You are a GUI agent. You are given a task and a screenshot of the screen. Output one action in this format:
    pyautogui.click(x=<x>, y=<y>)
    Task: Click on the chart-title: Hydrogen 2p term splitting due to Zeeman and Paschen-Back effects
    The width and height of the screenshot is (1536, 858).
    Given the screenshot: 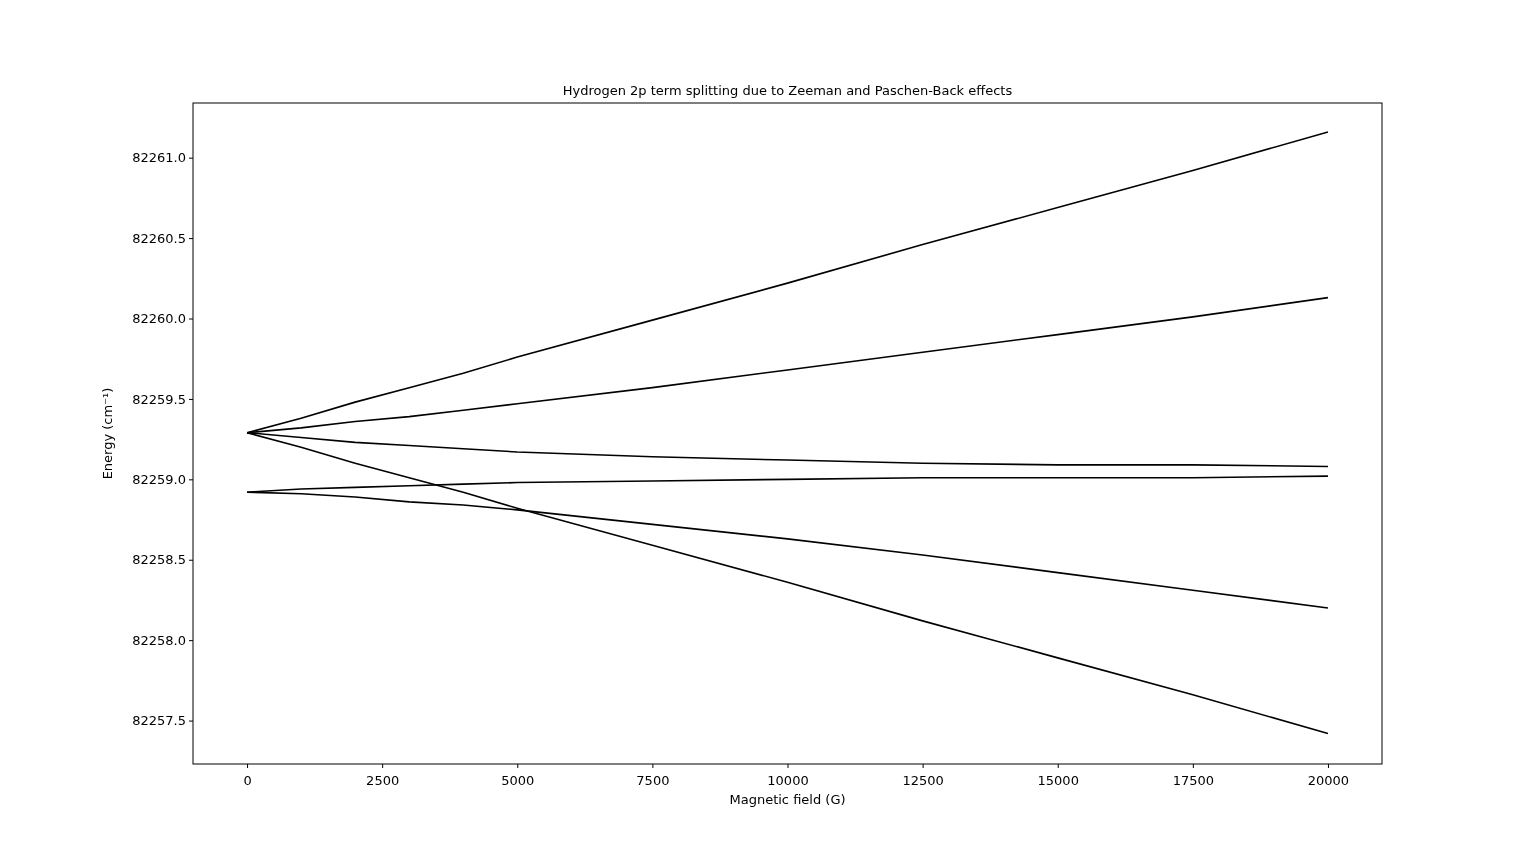 What is the action you would take?
    pyautogui.click(x=787, y=90)
    